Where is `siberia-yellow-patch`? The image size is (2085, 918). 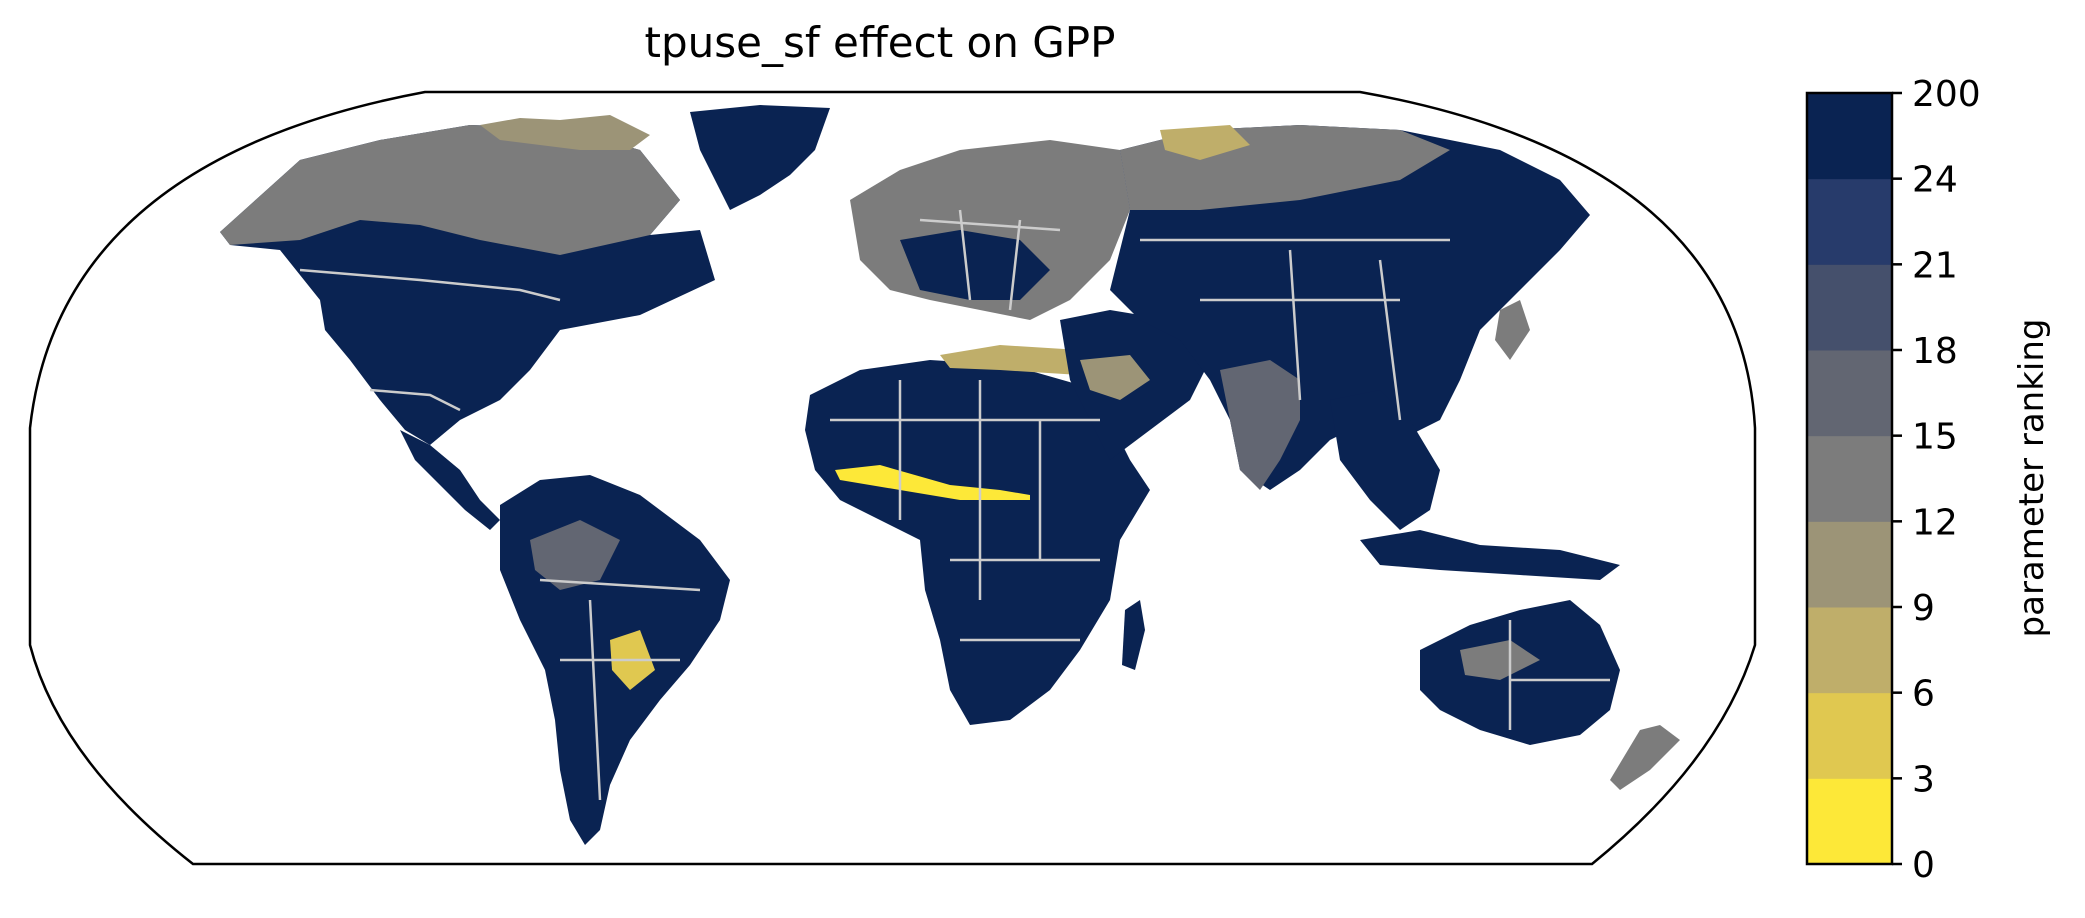
siberia-yellow-patch is located at coordinates (1205, 142).